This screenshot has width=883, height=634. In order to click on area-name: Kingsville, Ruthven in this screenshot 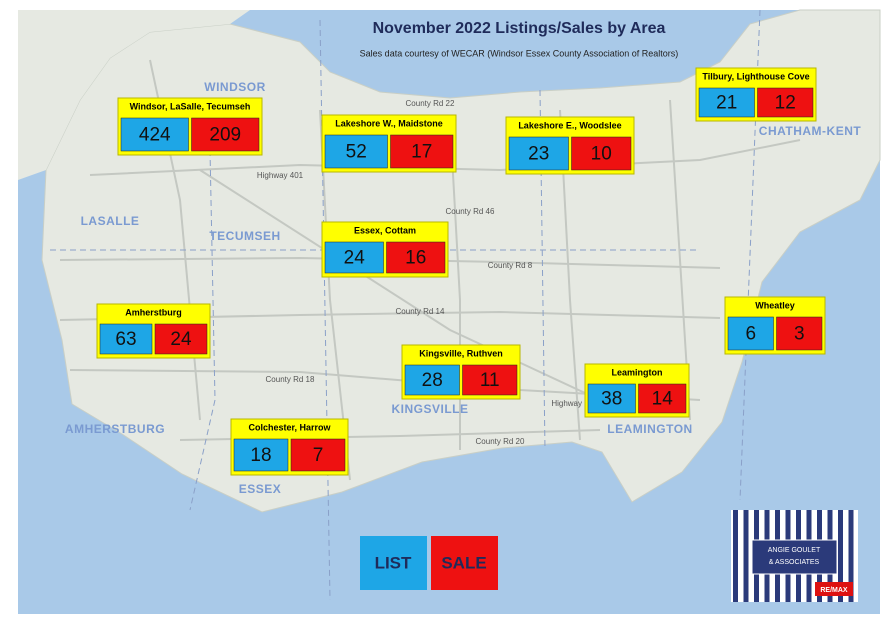, I will do `click(461, 353)`.